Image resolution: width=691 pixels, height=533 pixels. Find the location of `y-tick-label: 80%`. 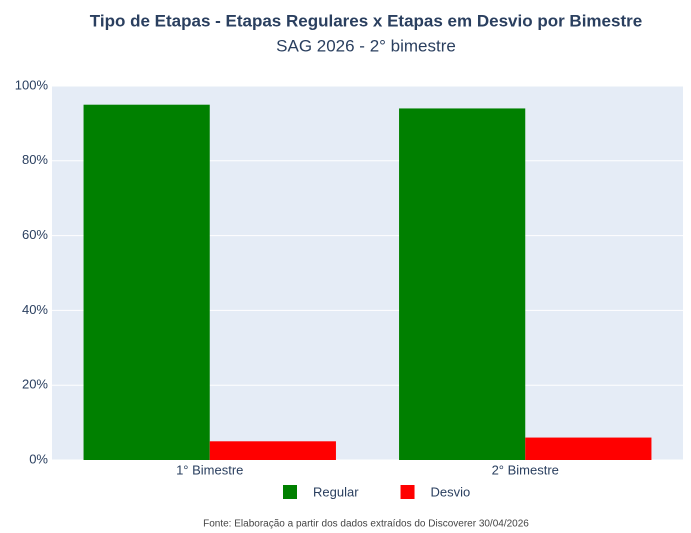

y-tick-label: 80% is located at coordinates (35, 159).